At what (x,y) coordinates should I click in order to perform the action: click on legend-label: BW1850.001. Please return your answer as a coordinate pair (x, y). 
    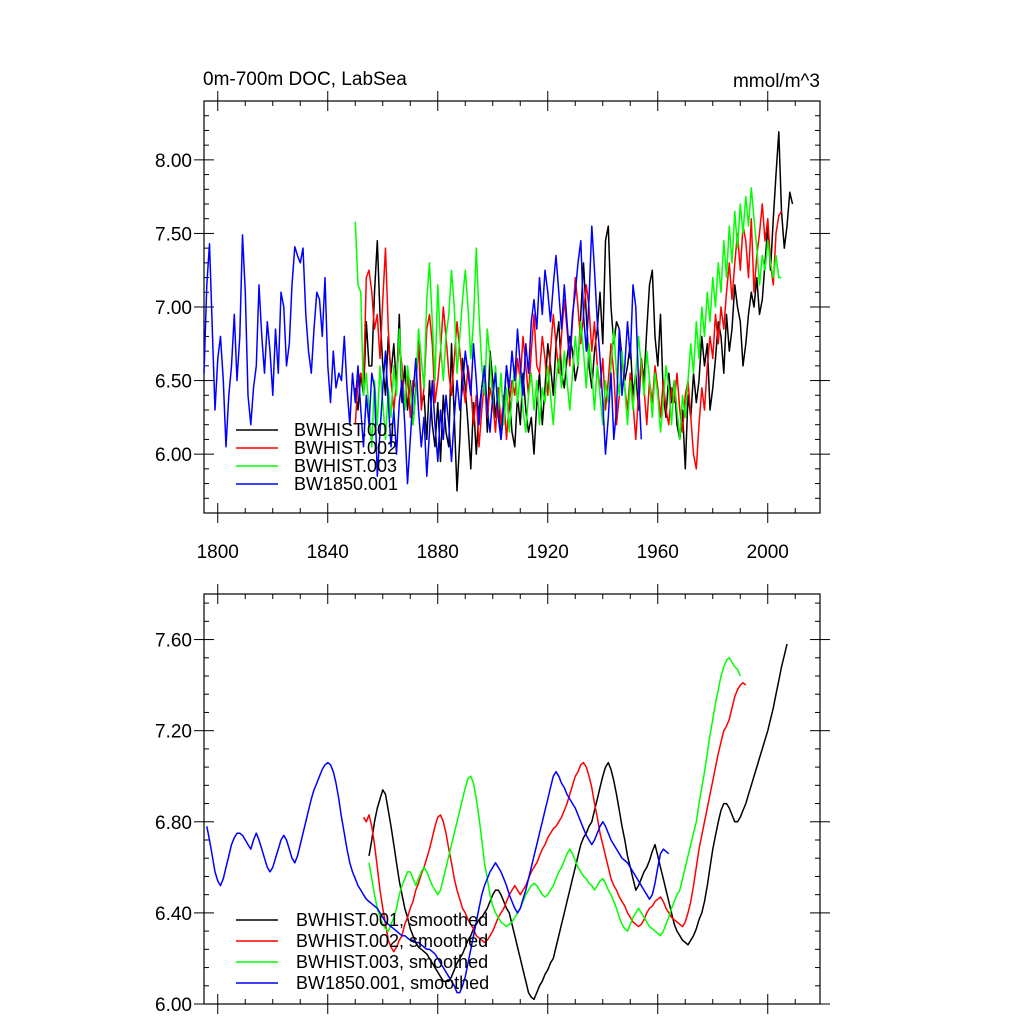
    Looking at the image, I should click on (346, 484).